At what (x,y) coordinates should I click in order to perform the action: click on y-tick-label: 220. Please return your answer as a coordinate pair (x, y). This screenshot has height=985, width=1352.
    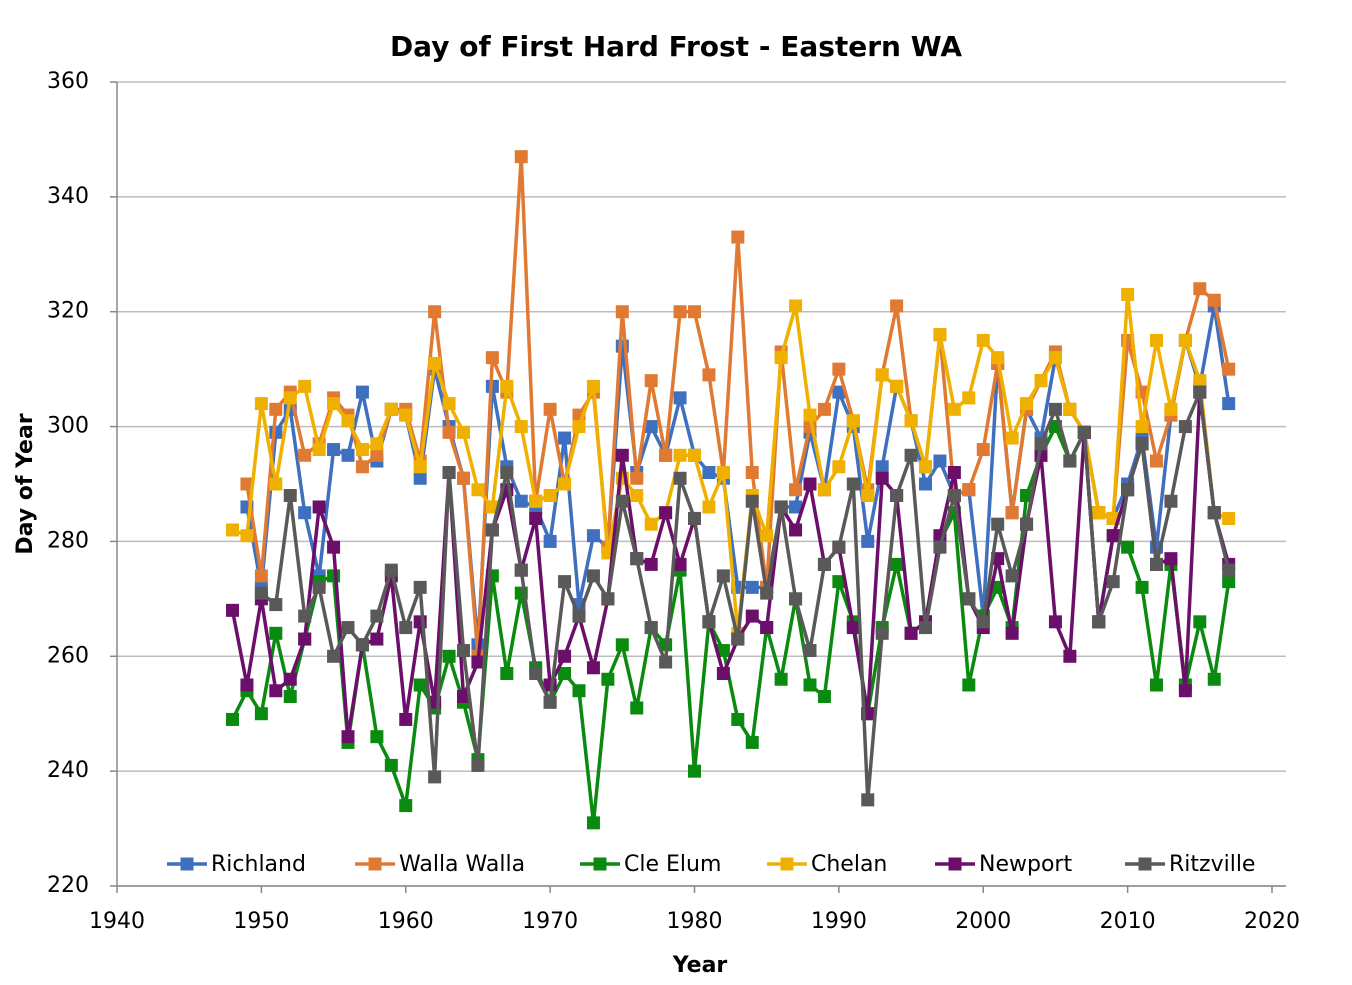
    Looking at the image, I should click on (68, 885).